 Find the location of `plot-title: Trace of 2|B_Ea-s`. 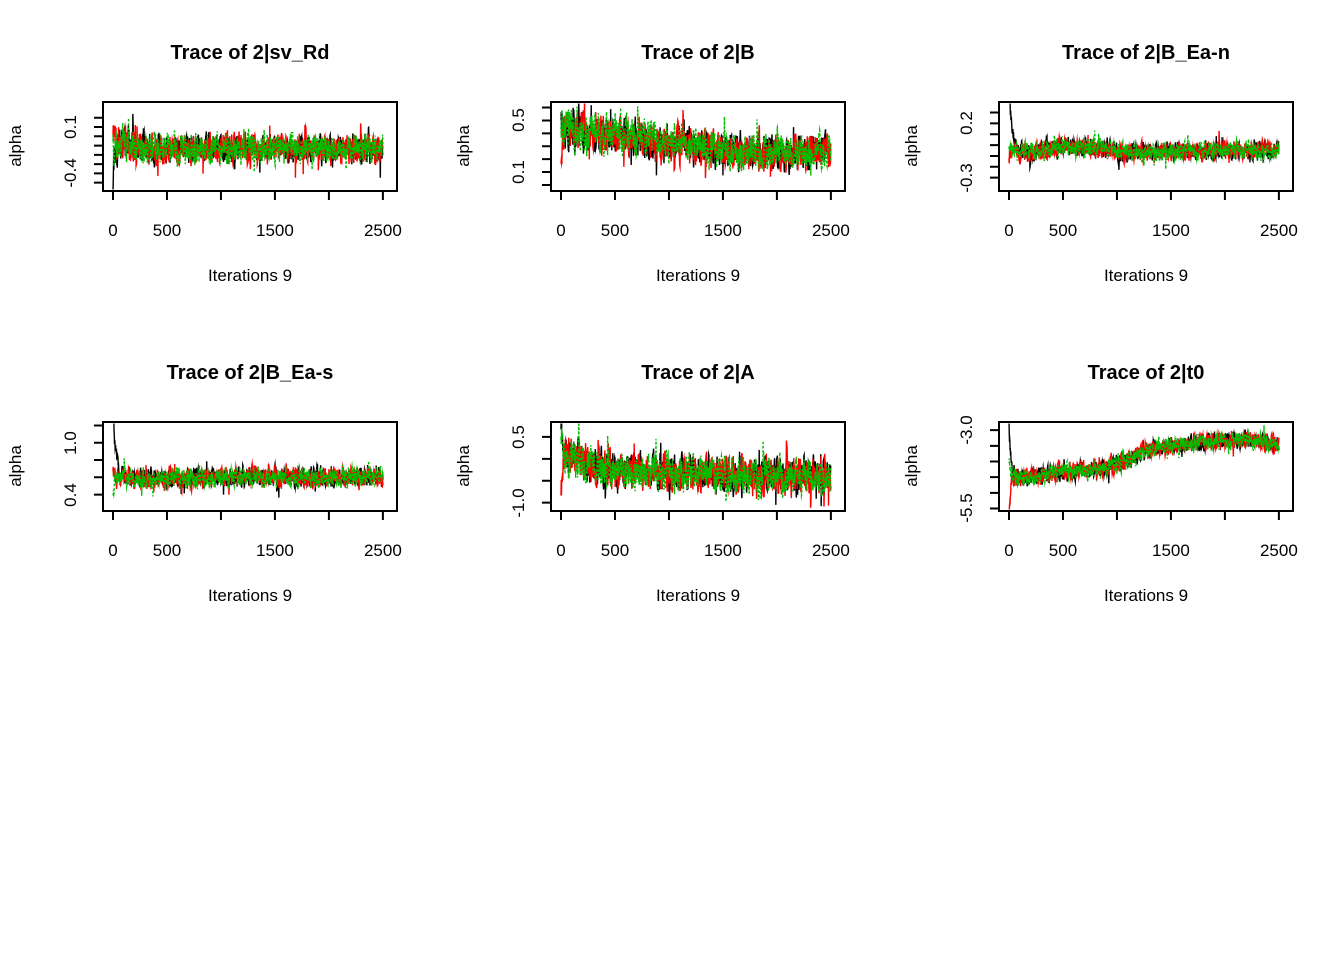

plot-title: Trace of 2|B_Ea-s is located at coordinates (250, 373).